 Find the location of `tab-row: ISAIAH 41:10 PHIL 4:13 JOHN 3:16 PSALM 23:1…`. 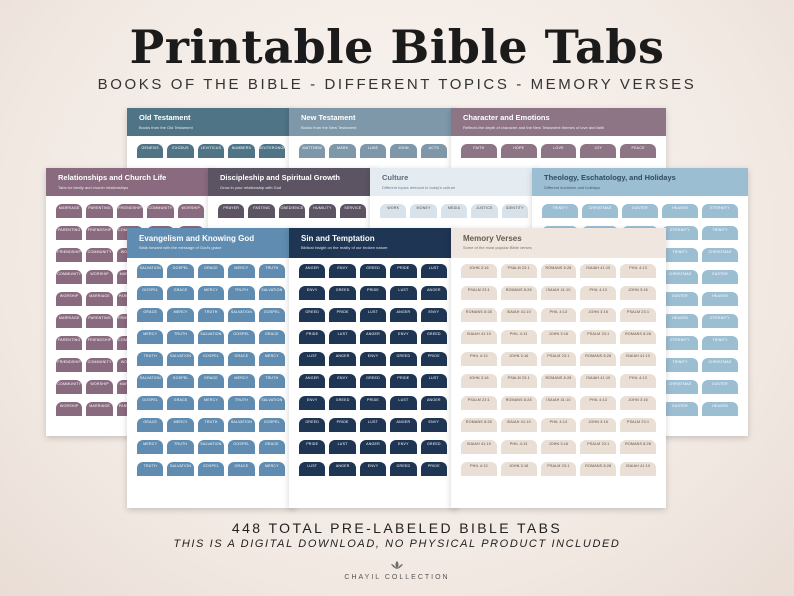

tab-row: ISAIAH 41:10 PHIL 4:13 JOHN 3:16 PSALM 23:1… is located at coordinates (558, 337).